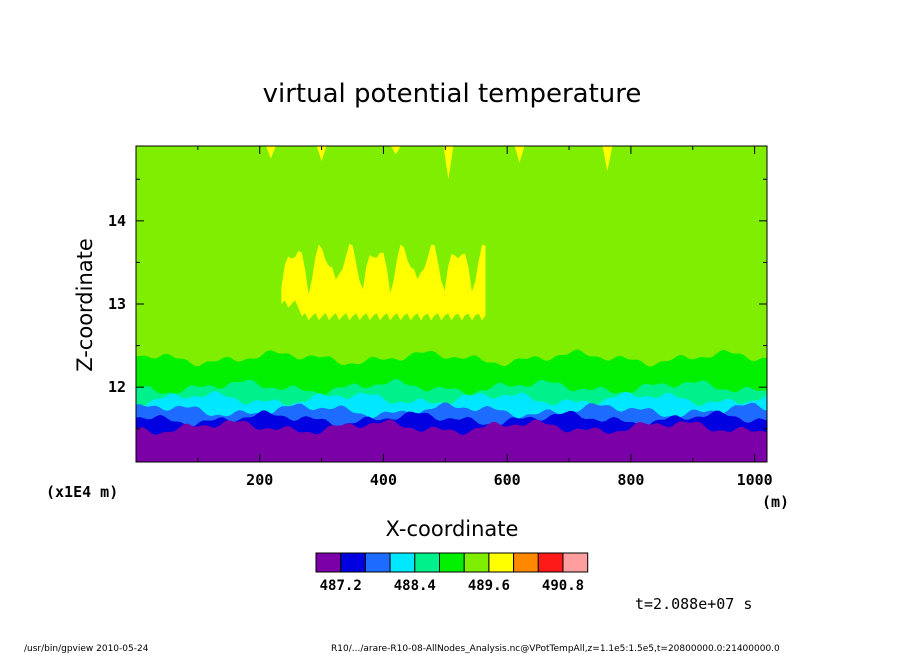 This screenshot has height=654, width=904. I want to click on x-axis-label: X-coordinate, so click(452, 529).